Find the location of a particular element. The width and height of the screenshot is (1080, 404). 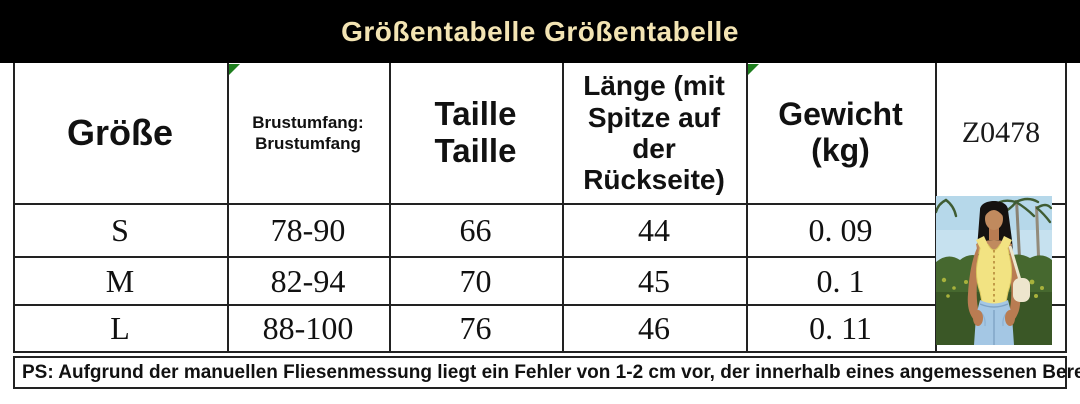

table-border-left is located at coordinates (14, 208).